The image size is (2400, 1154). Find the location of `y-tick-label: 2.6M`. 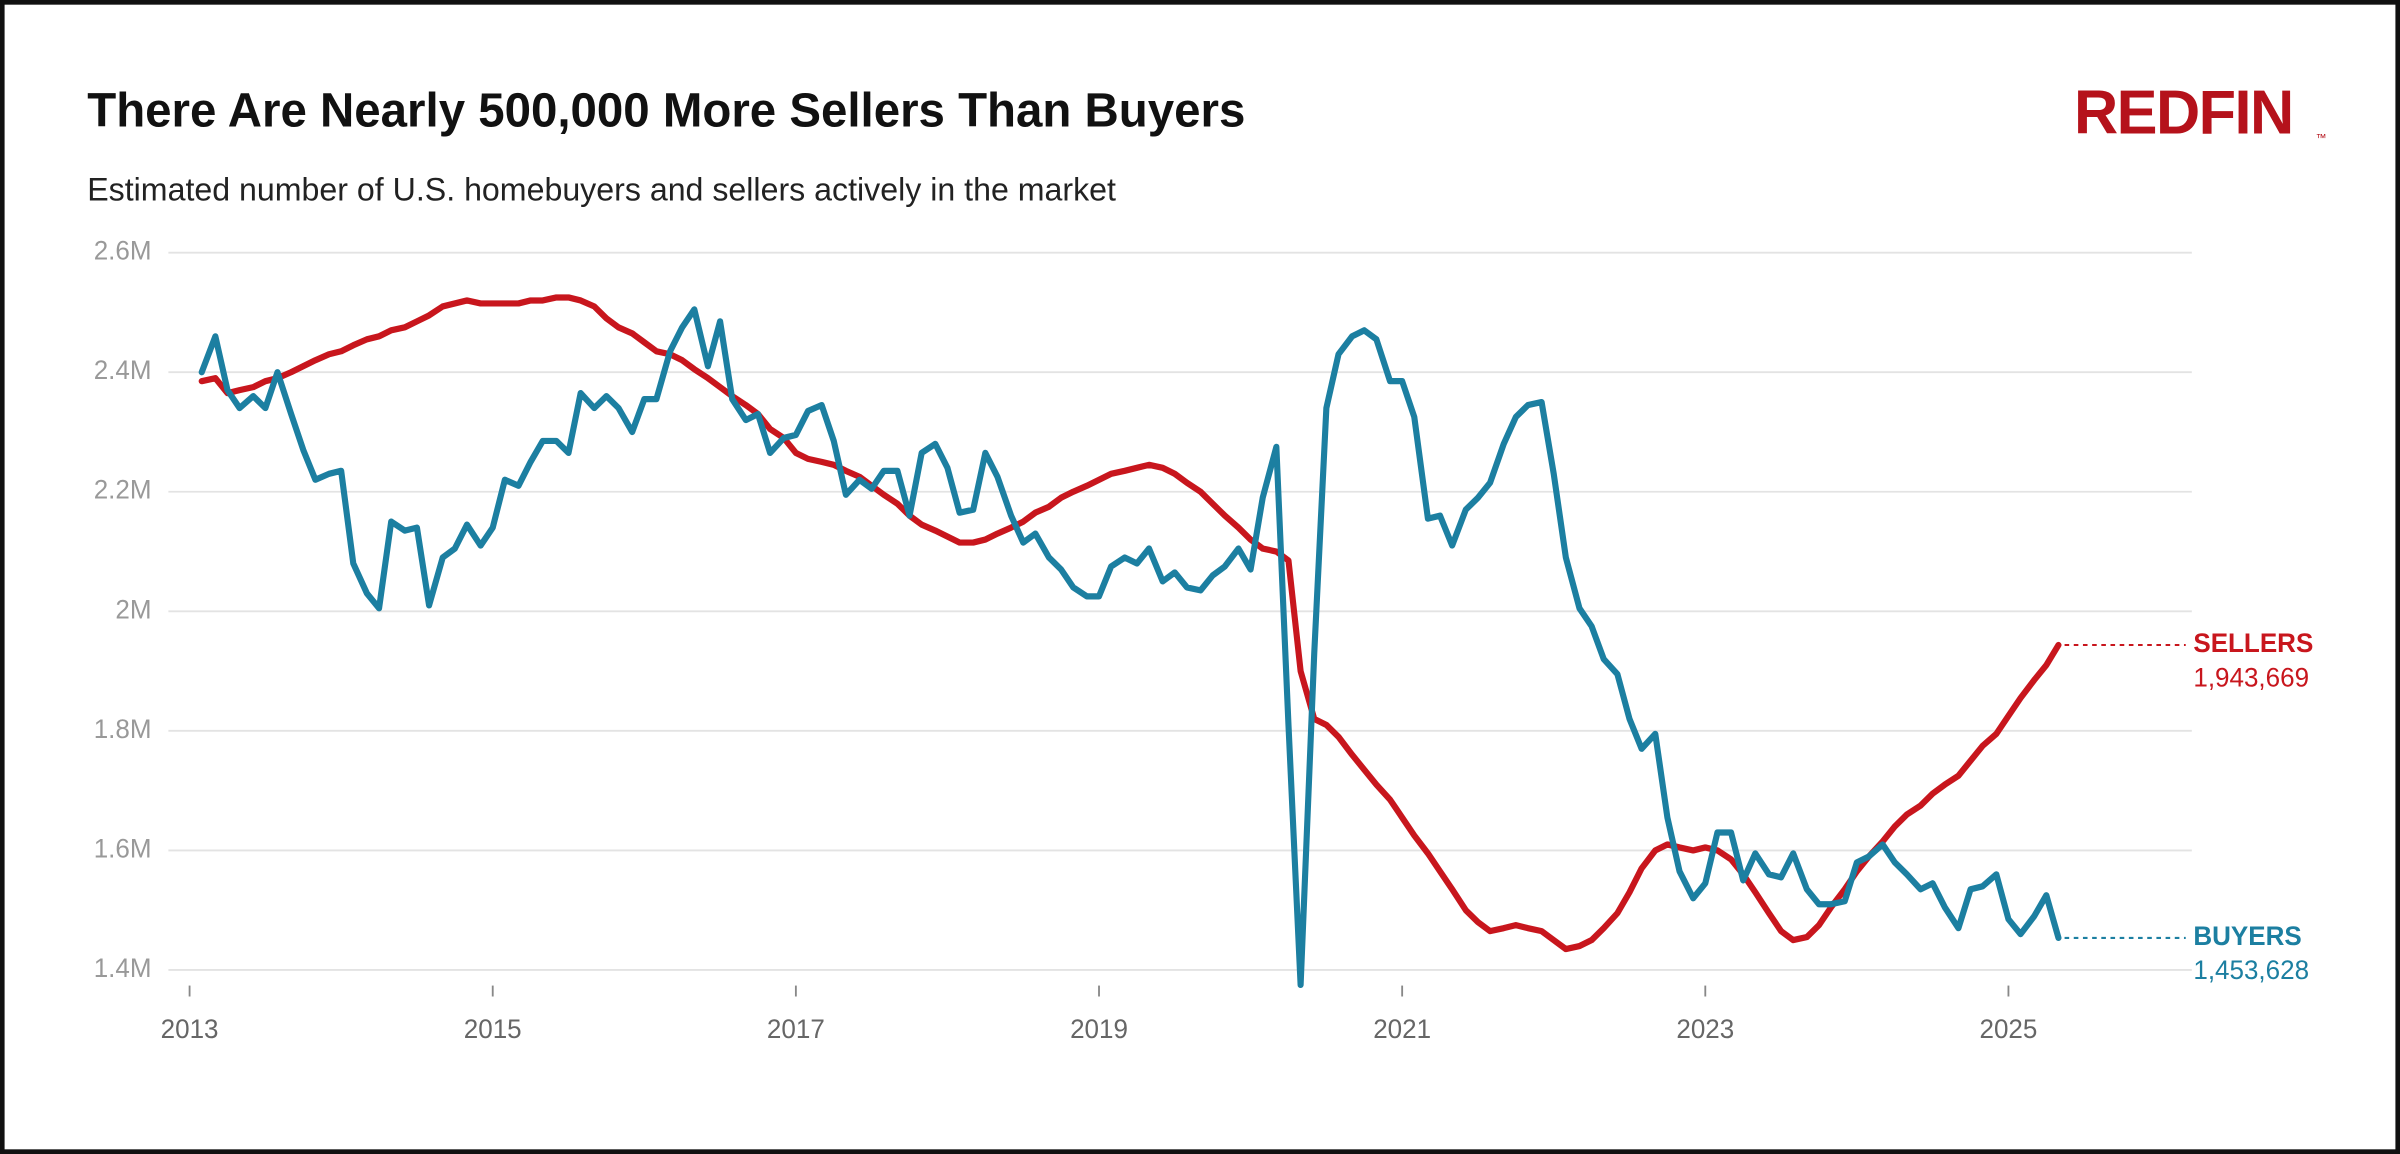

y-tick-label: 2.6M is located at coordinates (123, 250).